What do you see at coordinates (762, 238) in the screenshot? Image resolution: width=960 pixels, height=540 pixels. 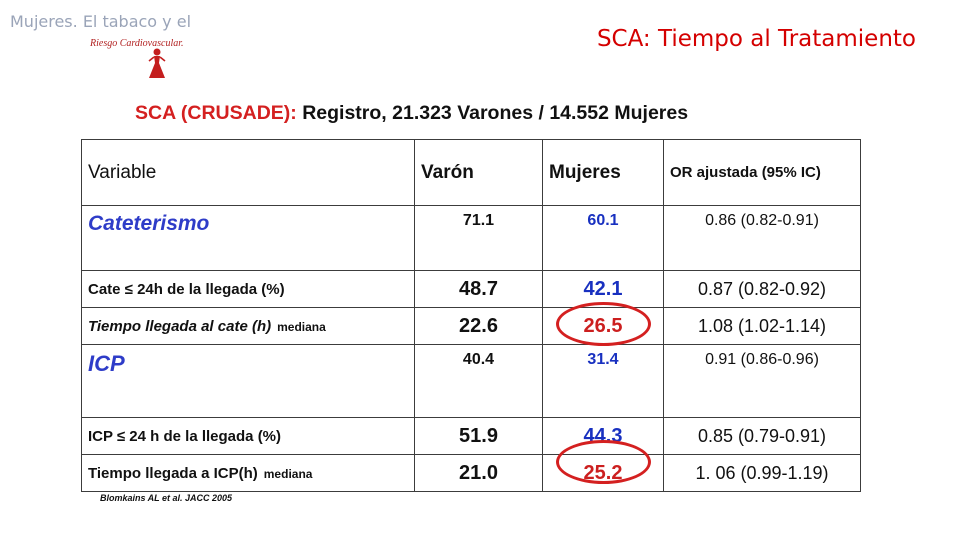 I see `row-or: 0.86 (0.82-0.91)` at bounding box center [762, 238].